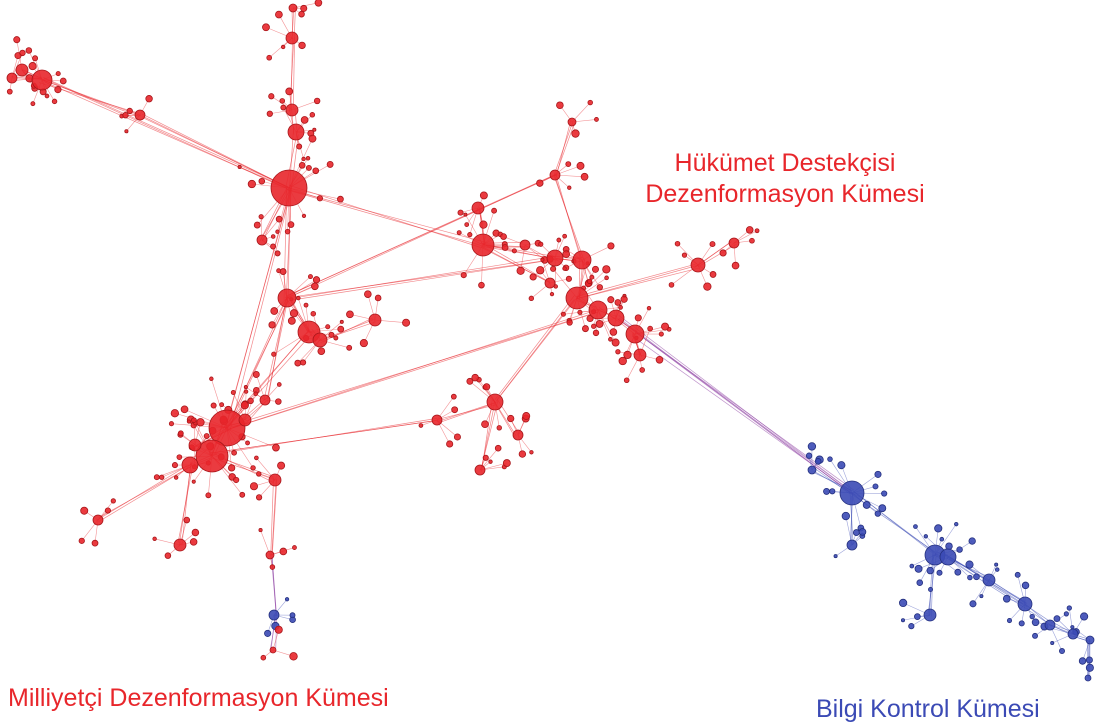 This screenshot has height=728, width=1101. Describe the element at coordinates (928, 709) in the screenshot. I see `info-control-cluster-label: Bilgi Kontrol Kümesi` at that location.